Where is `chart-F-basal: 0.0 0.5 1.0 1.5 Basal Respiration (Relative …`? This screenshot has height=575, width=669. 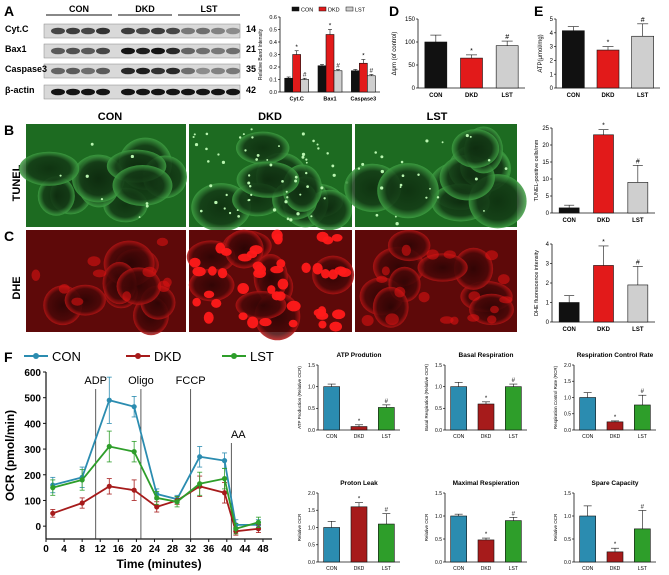
chart-F-basal: 0.0 0.5 1.0 1.5 Basal Respiration (Relative … is located at coordinates (475, 396).